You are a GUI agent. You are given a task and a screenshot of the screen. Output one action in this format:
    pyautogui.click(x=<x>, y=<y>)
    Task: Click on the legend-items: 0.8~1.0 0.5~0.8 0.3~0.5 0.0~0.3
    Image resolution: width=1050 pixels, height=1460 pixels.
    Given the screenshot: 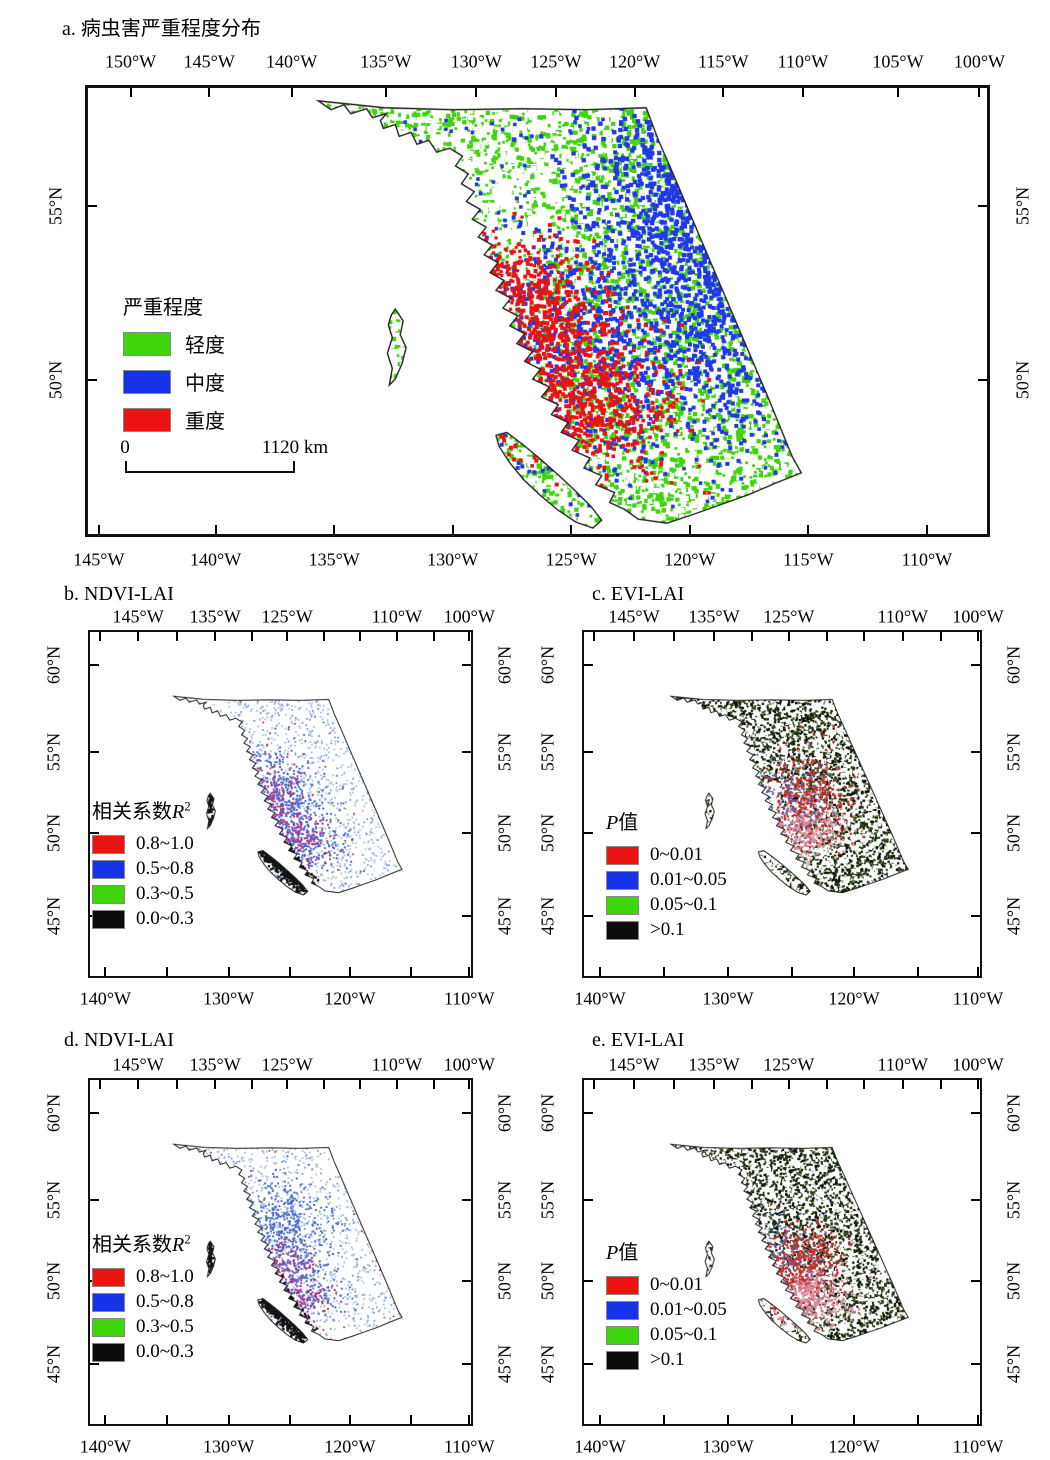 What is the action you would take?
    pyautogui.click(x=143, y=881)
    